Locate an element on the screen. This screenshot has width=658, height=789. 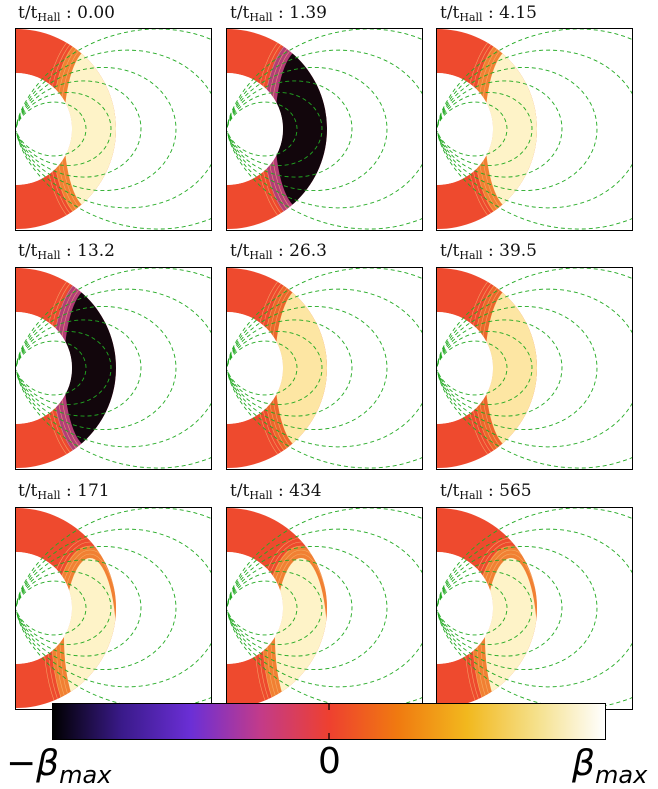
colorbar-mid-label: 0 is located at coordinates (329, 761).